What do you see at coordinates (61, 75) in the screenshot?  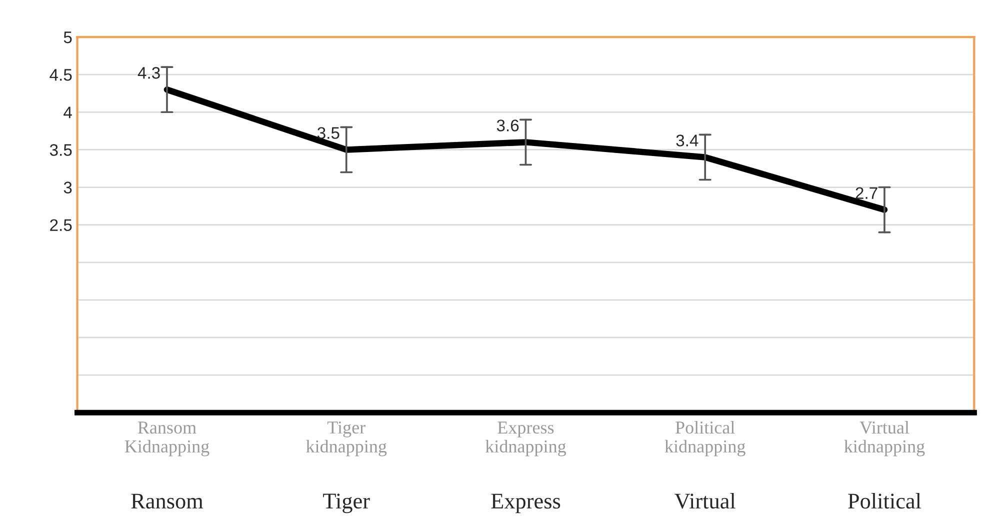 I see `y-tick-label: 4.5` at bounding box center [61, 75].